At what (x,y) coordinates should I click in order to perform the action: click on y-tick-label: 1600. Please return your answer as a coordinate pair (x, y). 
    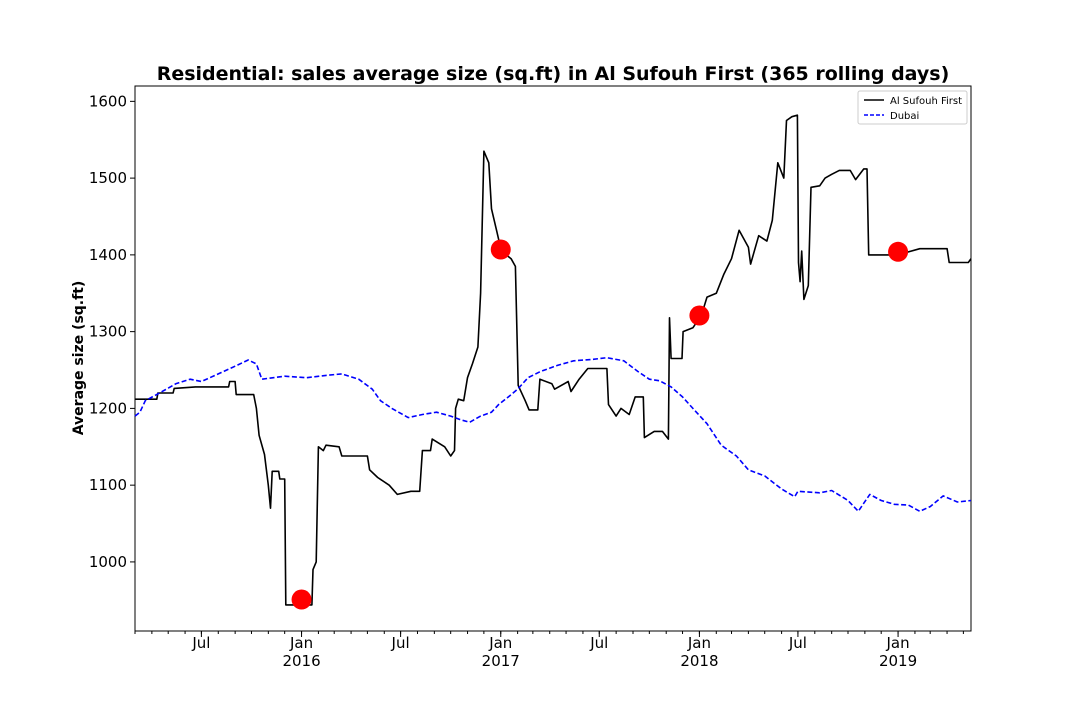
    Looking at the image, I should click on (108, 101).